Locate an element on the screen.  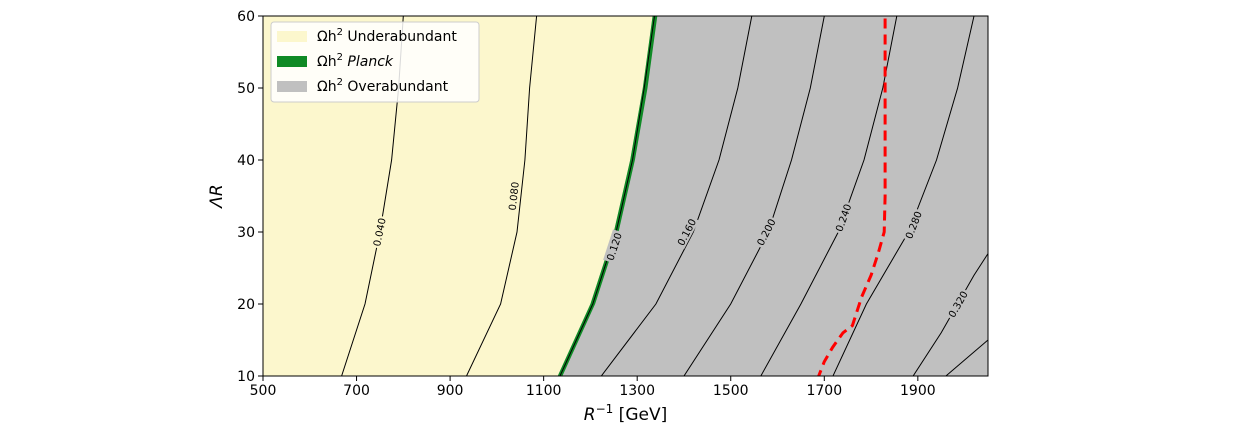
legend-label-over: Ωh2 Overabundant is located at coordinates (383, 86).